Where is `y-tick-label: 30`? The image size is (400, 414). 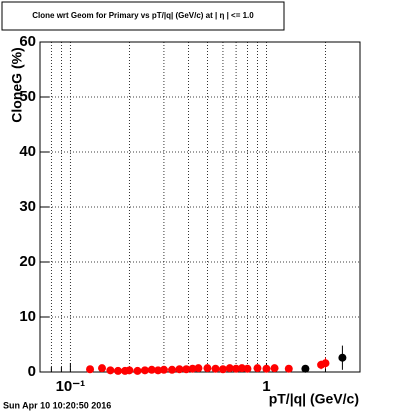 y-tick-label: 30 is located at coordinates (27, 206).